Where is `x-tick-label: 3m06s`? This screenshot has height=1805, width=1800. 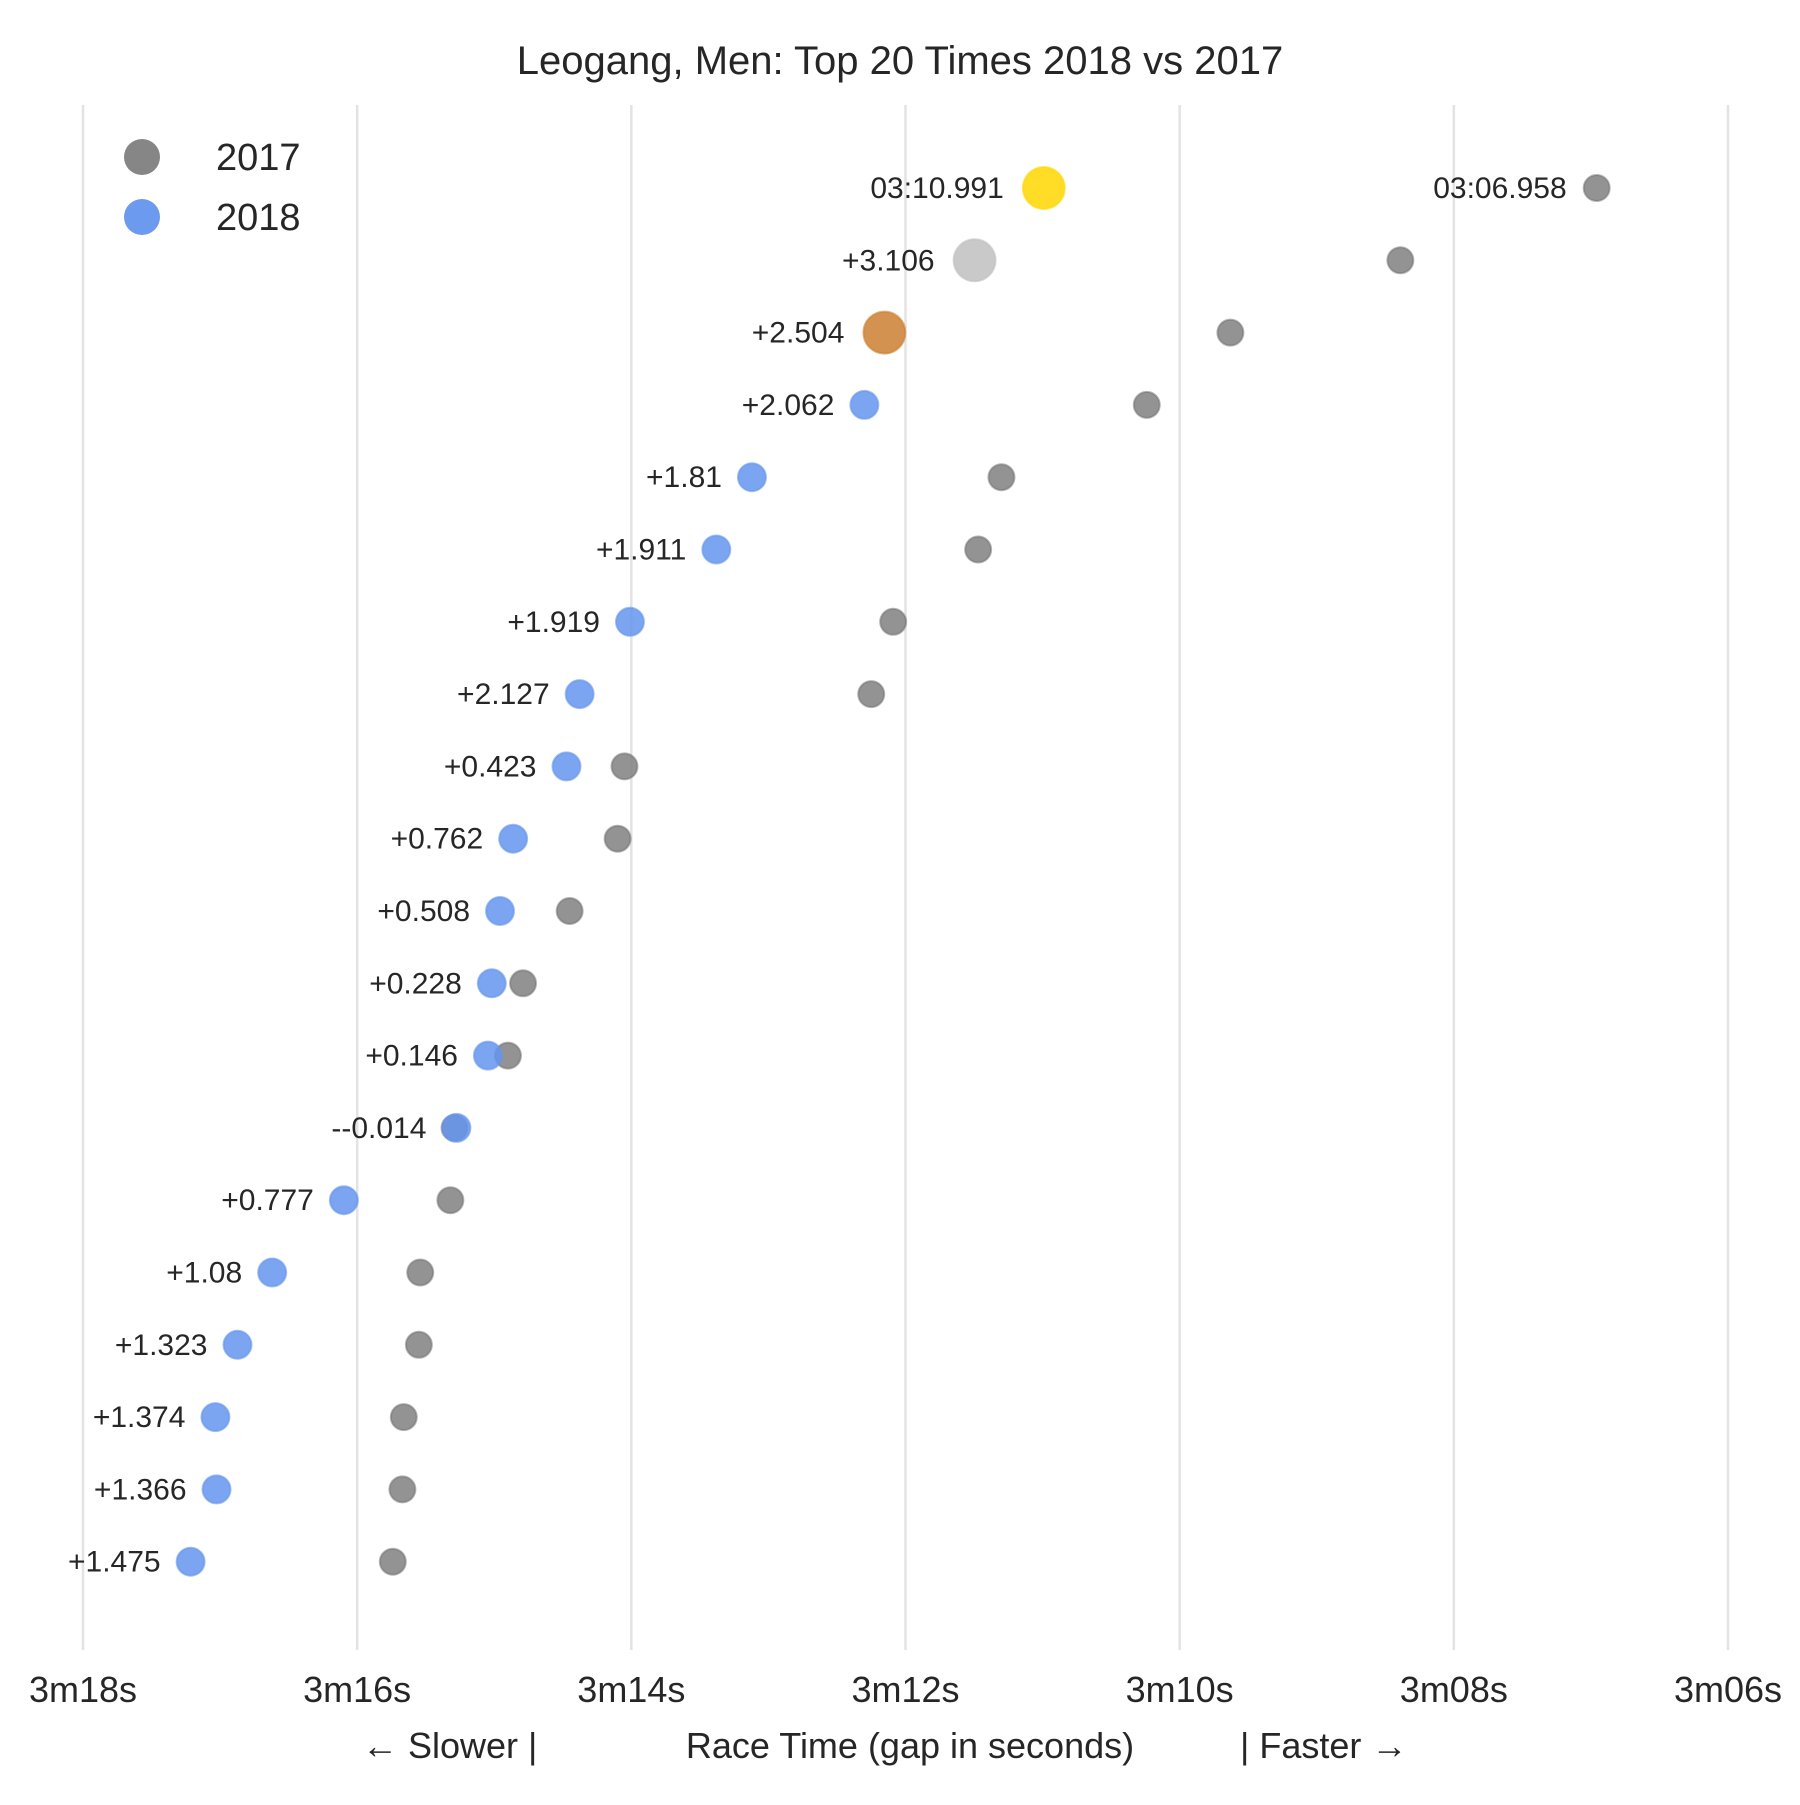 x-tick-label: 3m06s is located at coordinates (1728, 1689).